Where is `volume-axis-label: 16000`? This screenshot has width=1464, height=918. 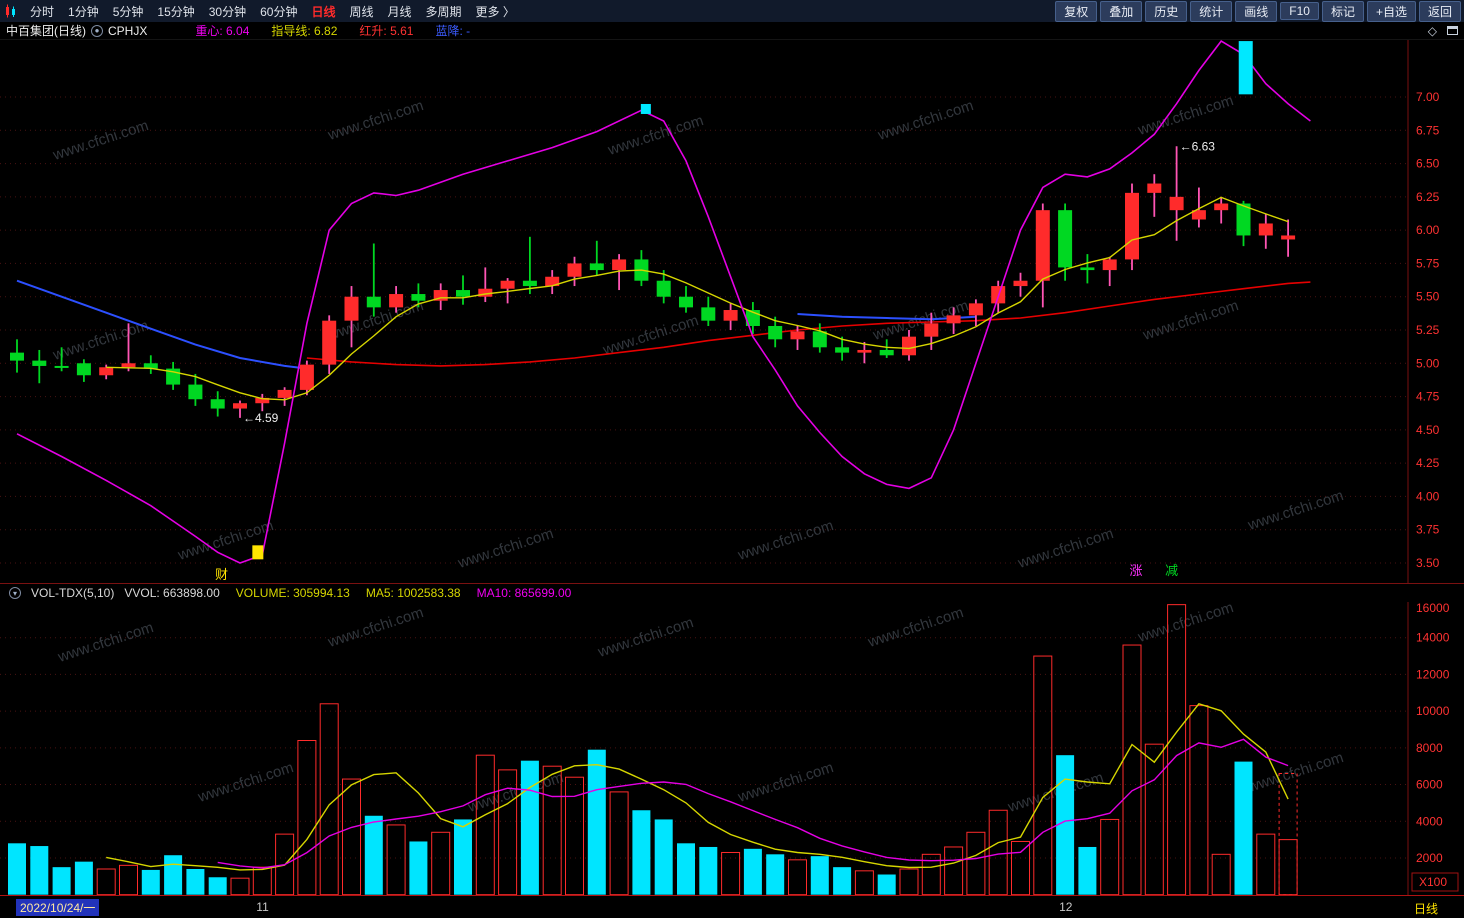 volume-axis-label: 16000 is located at coordinates (1433, 608).